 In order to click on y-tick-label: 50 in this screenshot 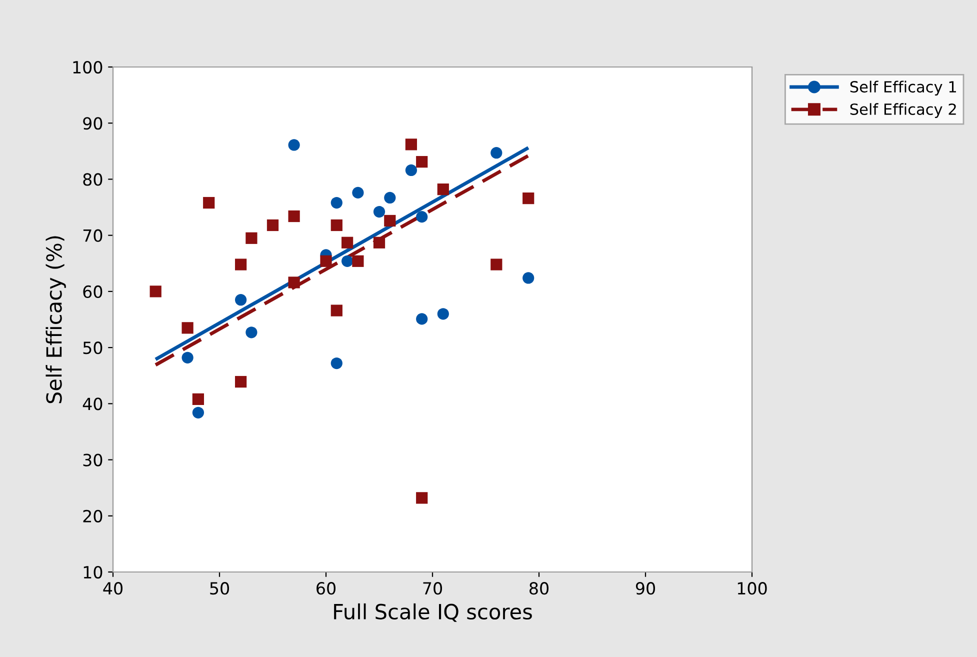, I will do `click(92, 348)`.